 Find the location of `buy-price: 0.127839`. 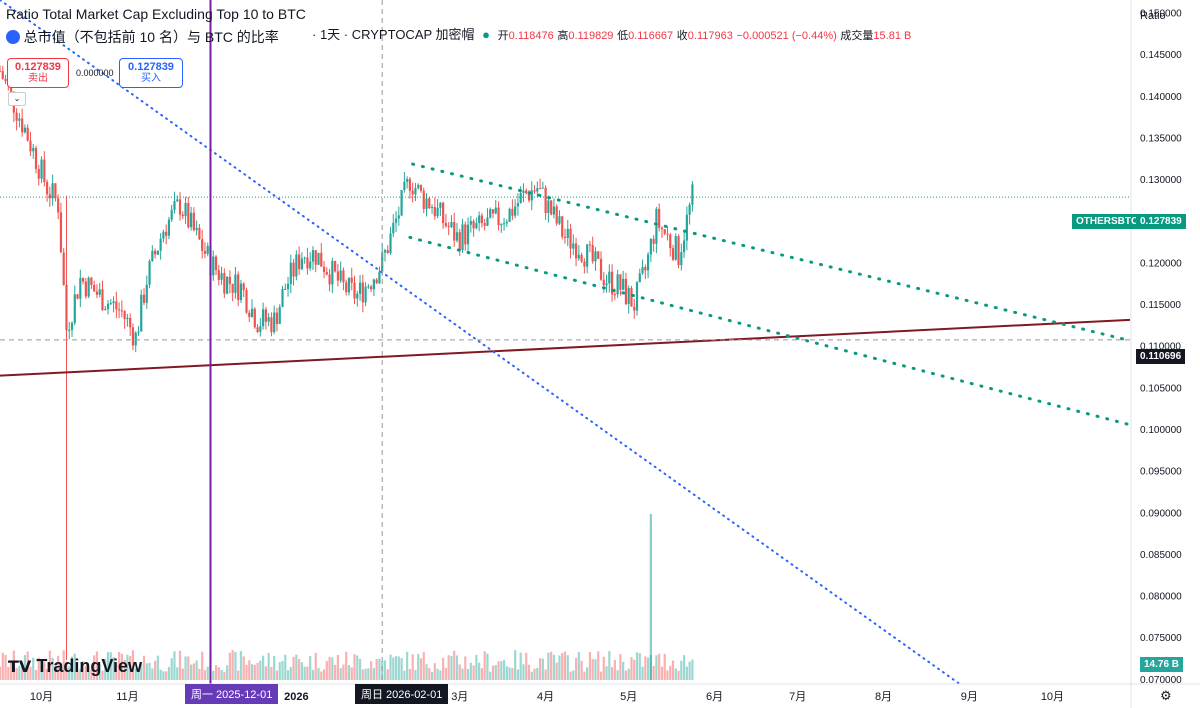

buy-price: 0.127839 is located at coordinates (151, 67).